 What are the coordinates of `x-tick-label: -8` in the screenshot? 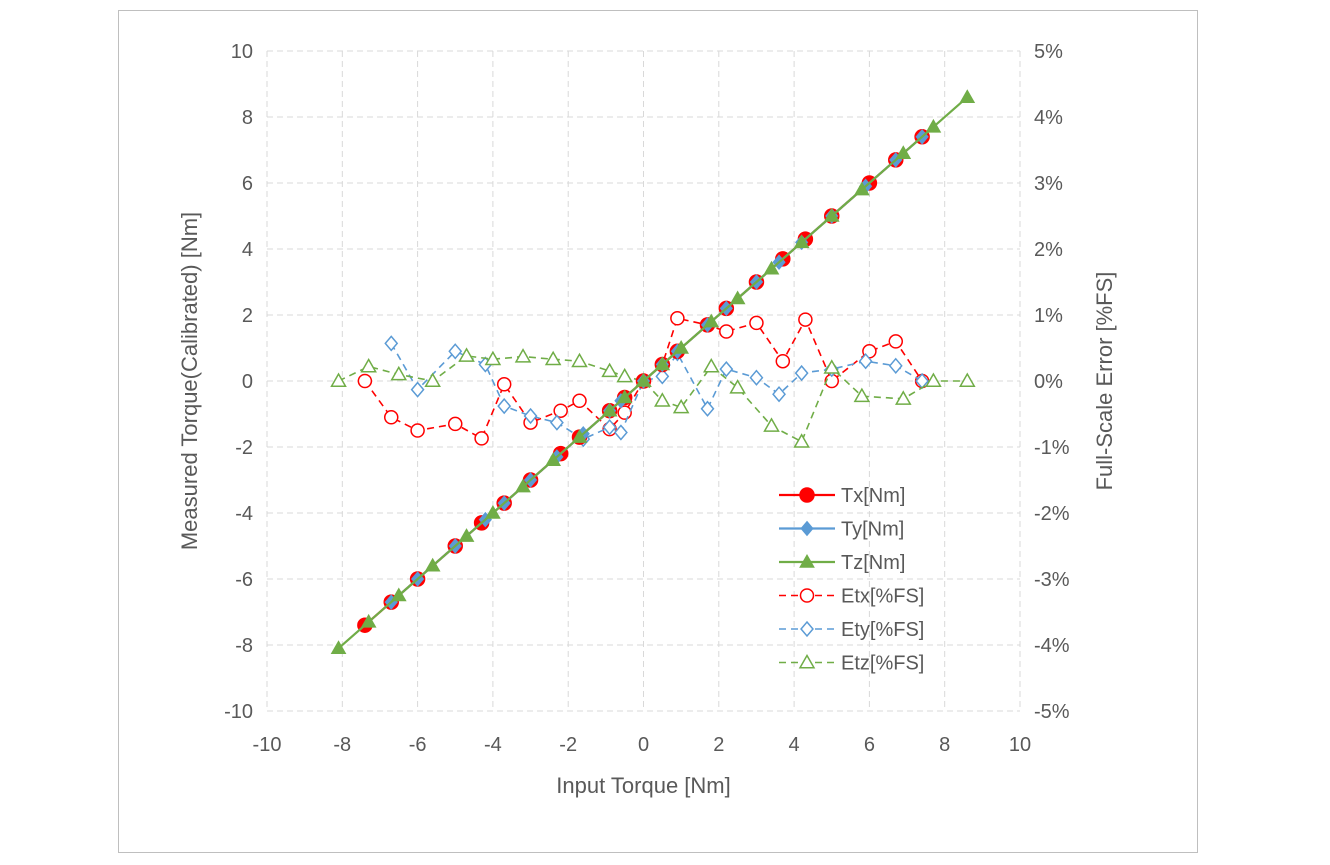 It's located at (342, 745).